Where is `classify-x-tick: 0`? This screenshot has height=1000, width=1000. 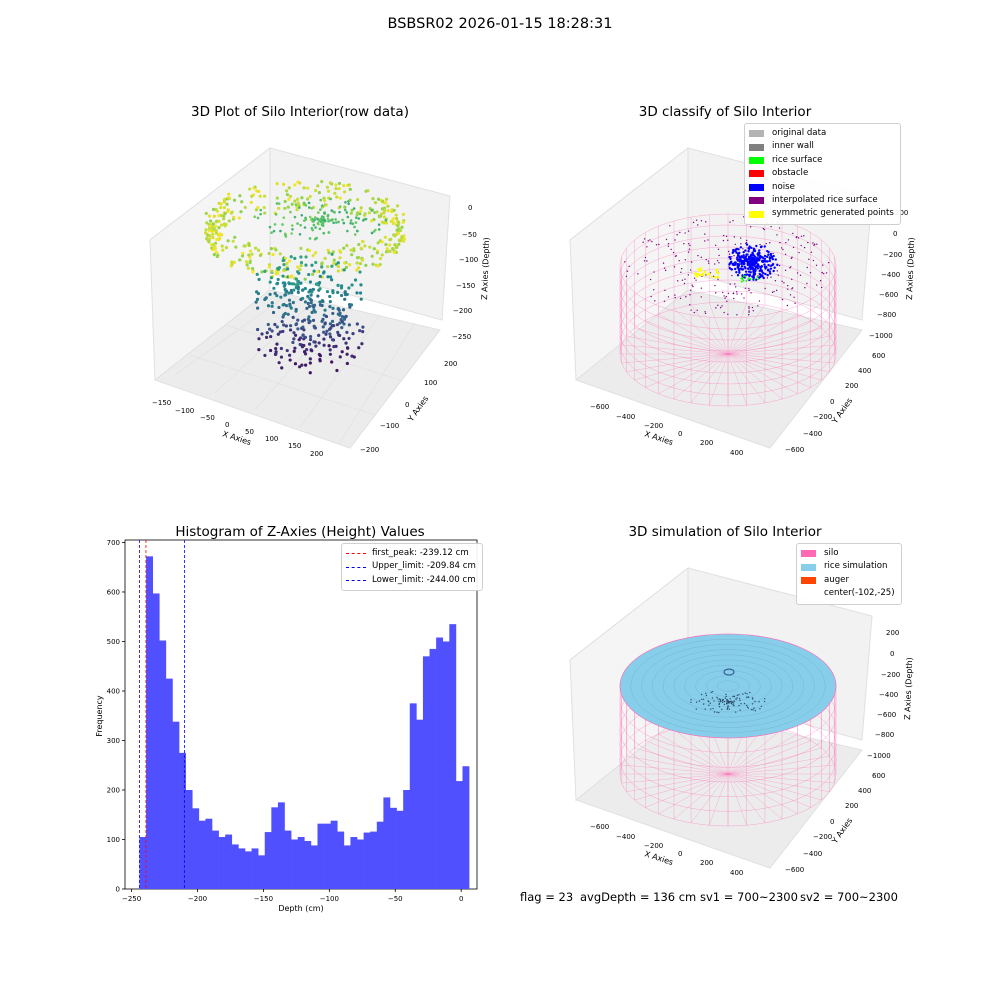
classify-x-tick: 0 is located at coordinates (680, 434).